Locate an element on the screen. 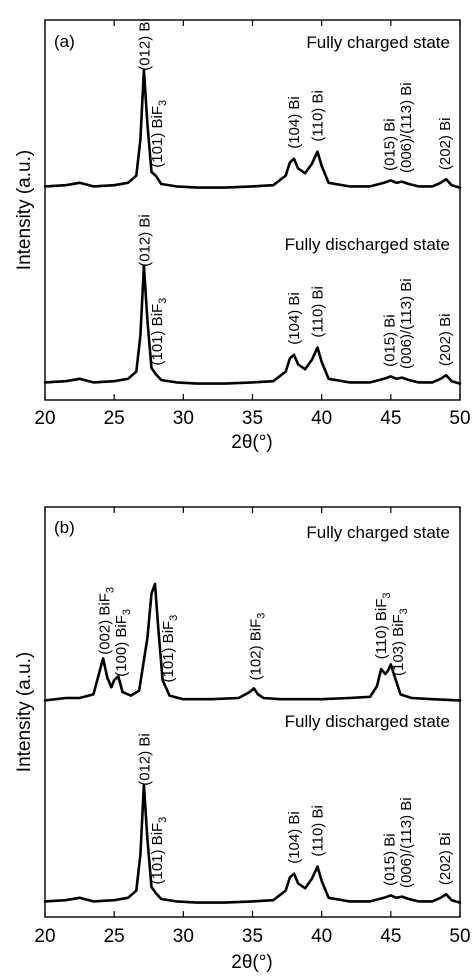  panel-b-charged-label: Fully charged state is located at coordinates (378, 532).